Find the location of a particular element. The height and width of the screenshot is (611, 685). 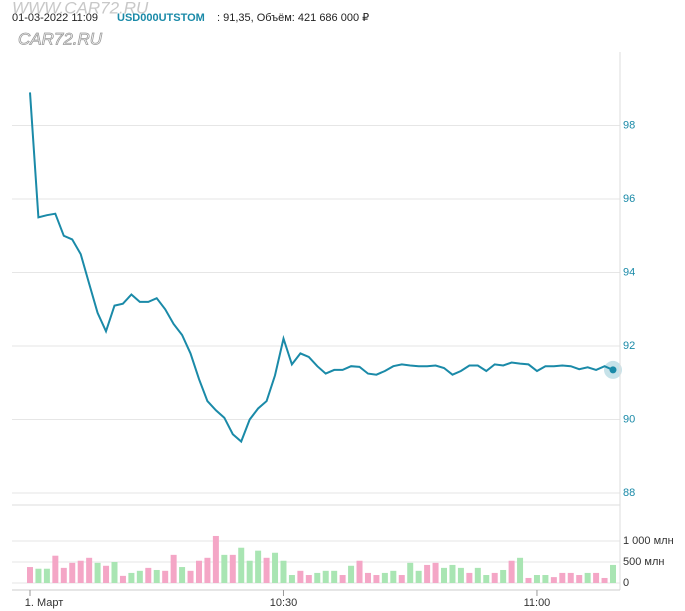

y-tick-label: 94 is located at coordinates (629, 272).